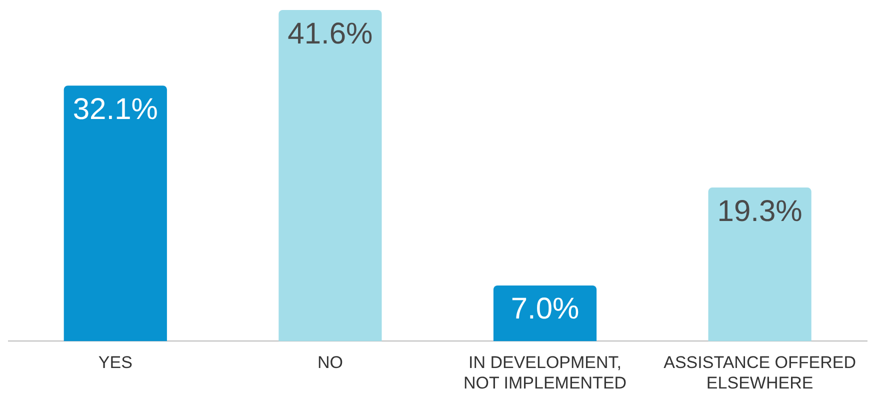 This screenshot has height=414, width=876. I want to click on data-label: 19.3%, so click(759, 211).